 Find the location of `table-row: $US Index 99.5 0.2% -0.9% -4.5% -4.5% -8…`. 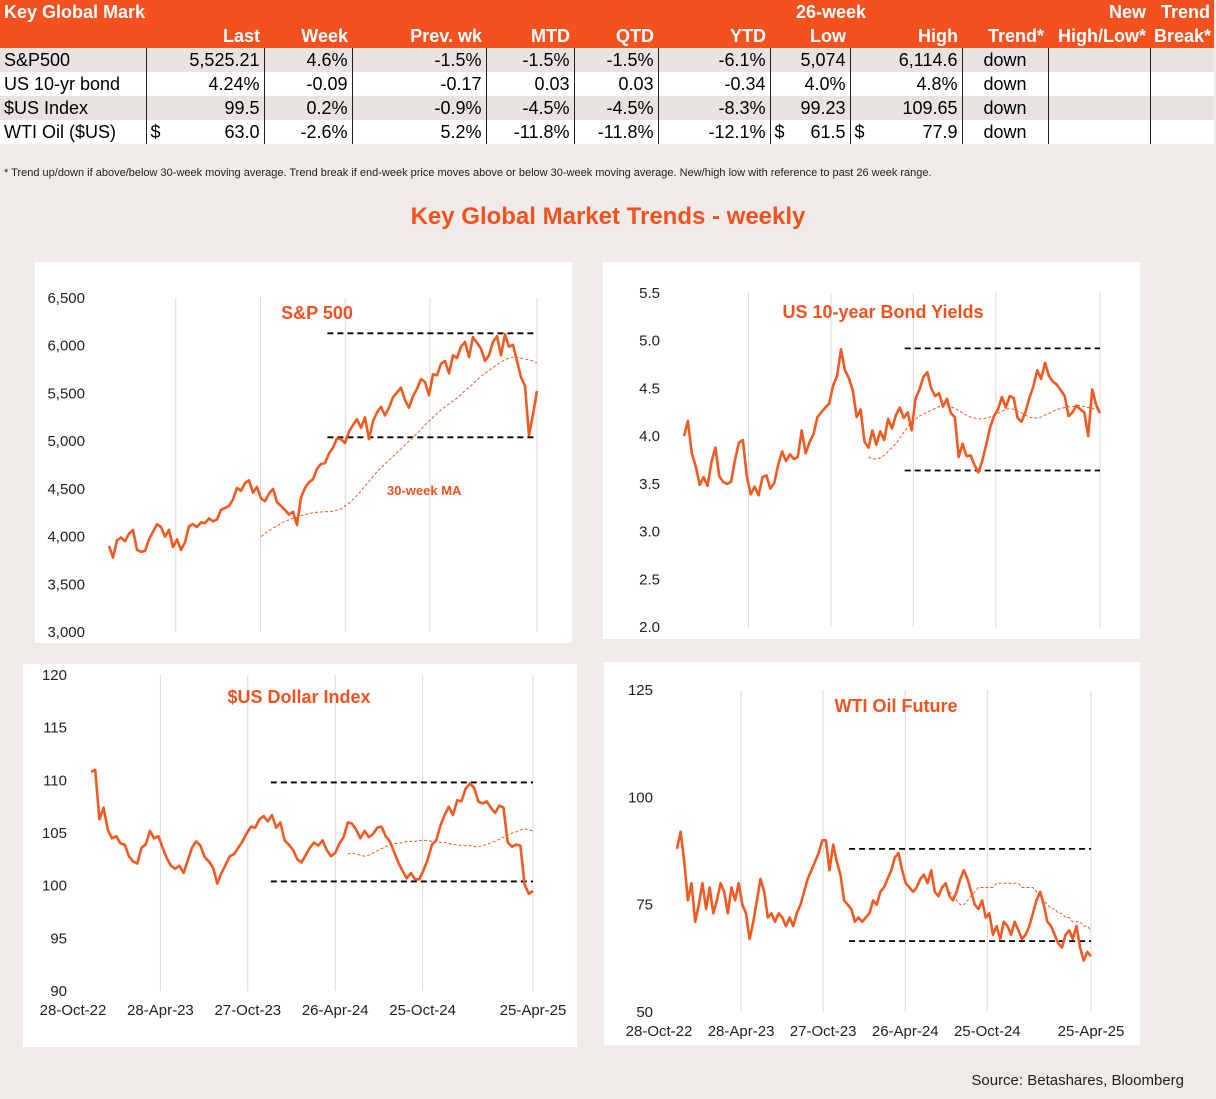

table-row: $US Index 99.5 0.2% -0.9% -4.5% -4.5% -8… is located at coordinates (607, 108).